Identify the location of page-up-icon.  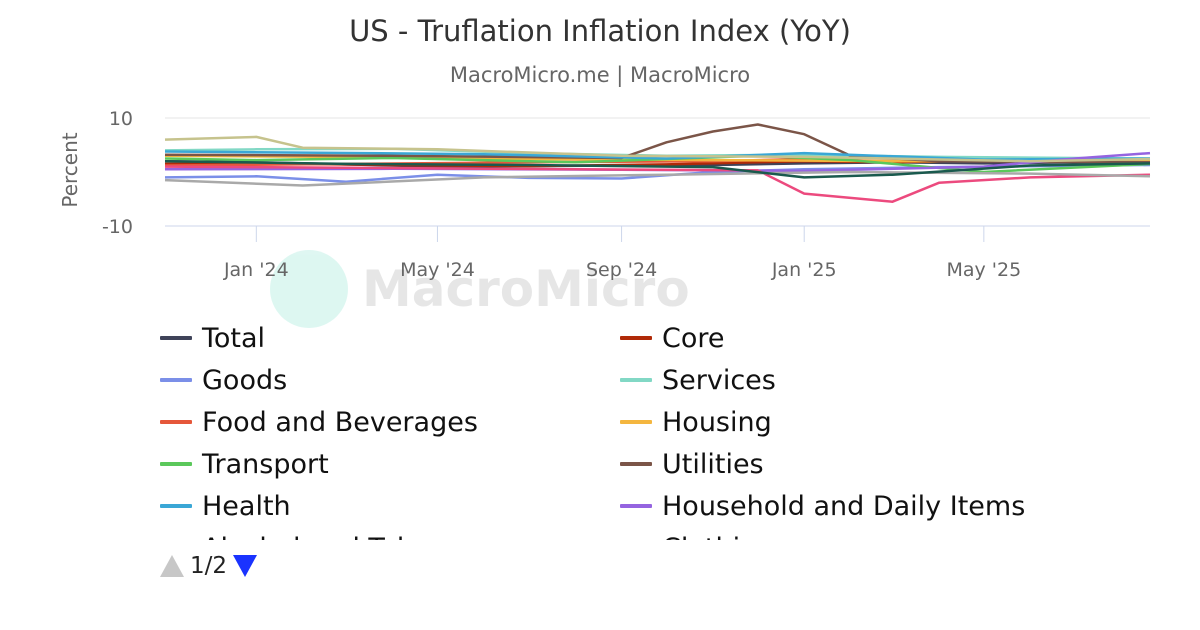
(172, 566).